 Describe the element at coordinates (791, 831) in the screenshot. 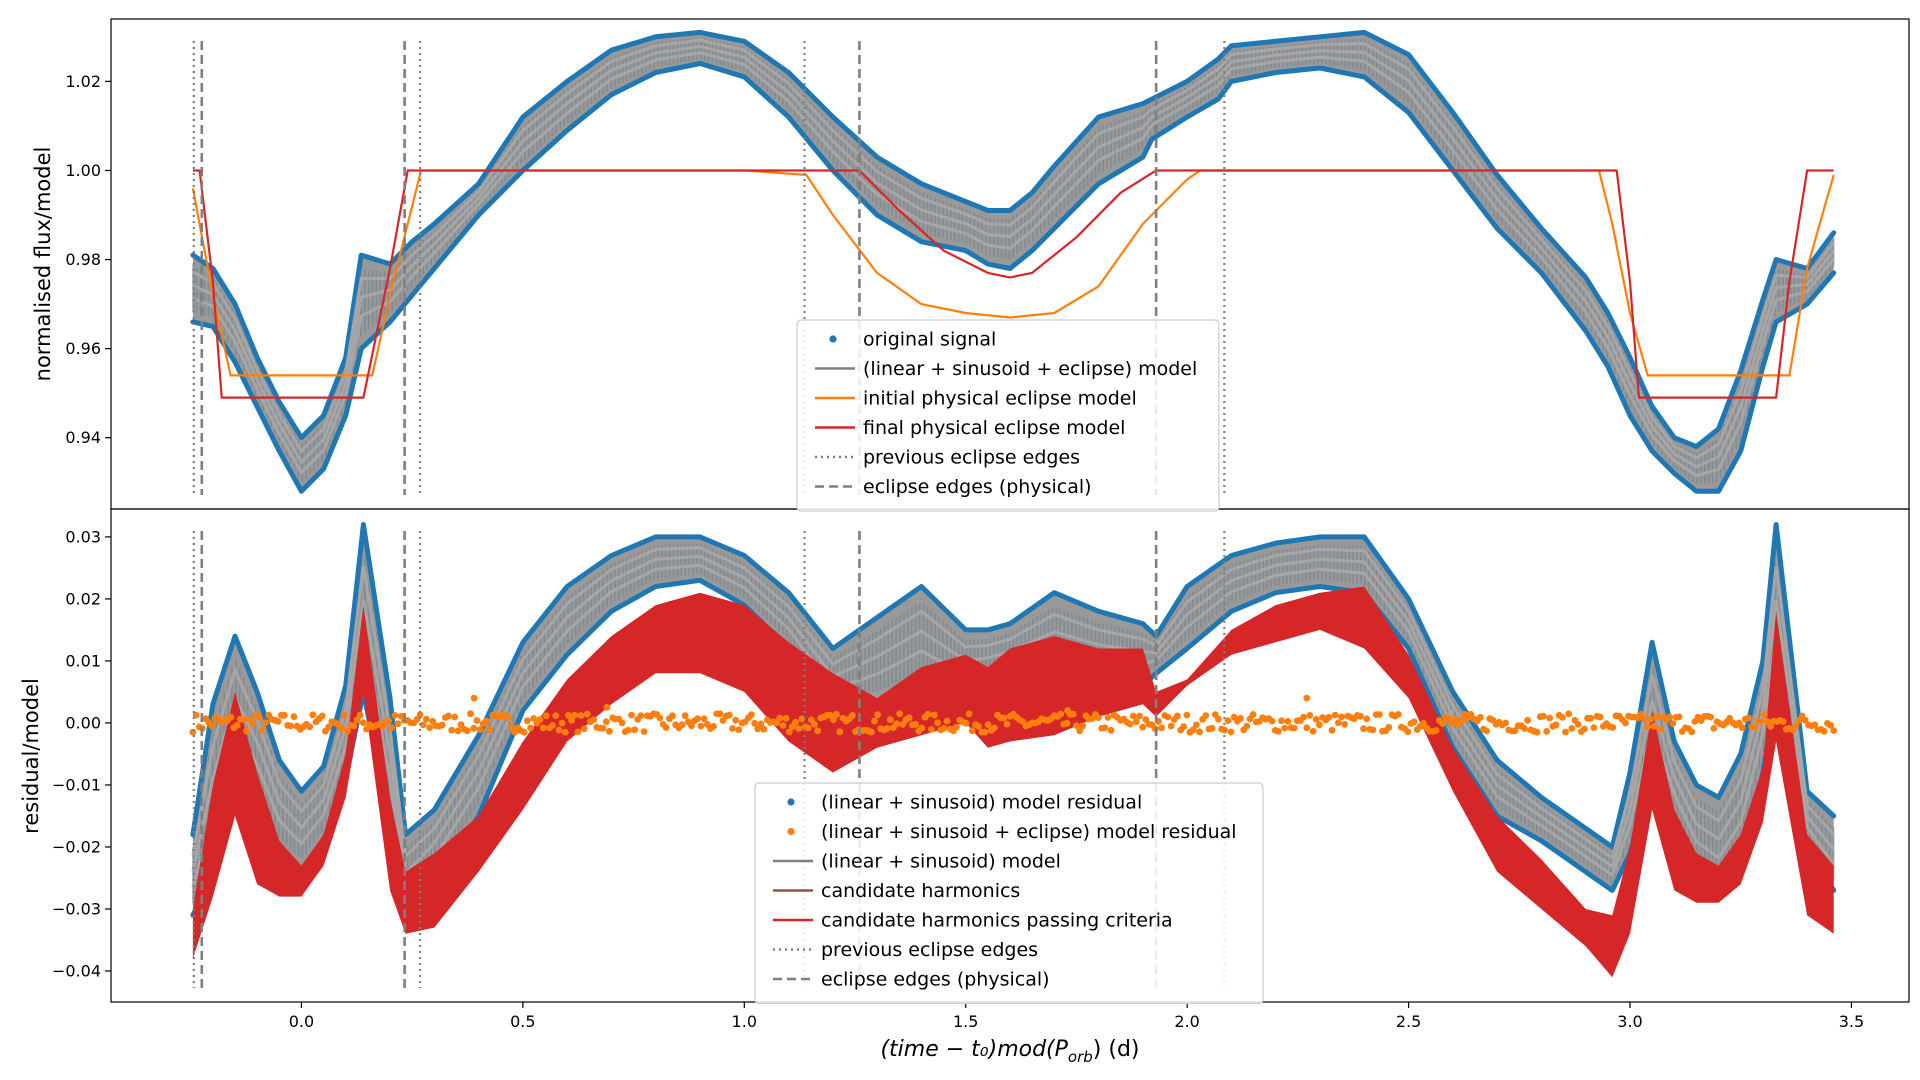

I see `legend-marker` at that location.